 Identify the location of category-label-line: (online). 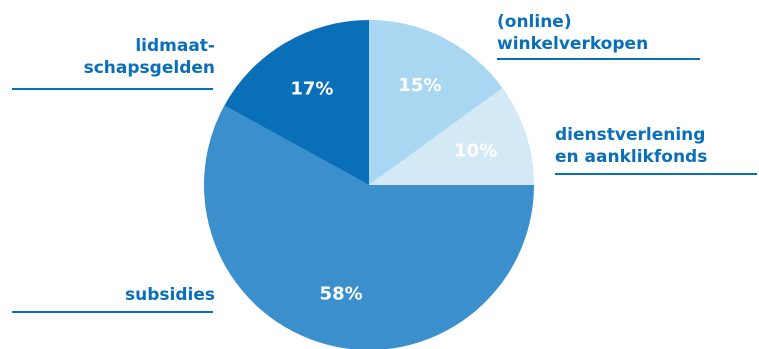
(534, 22).